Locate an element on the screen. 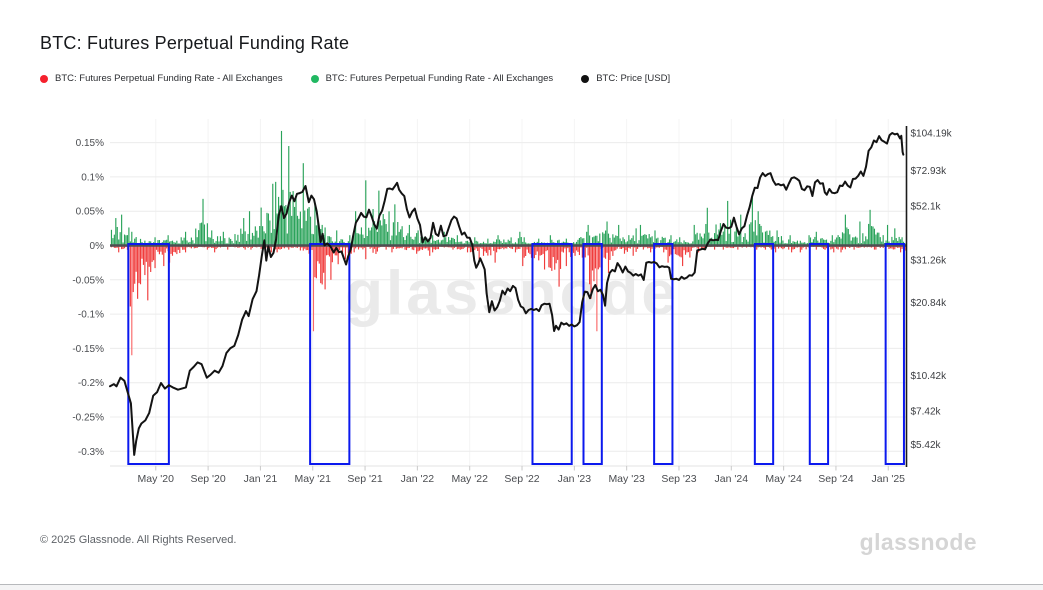 This screenshot has height=590, width=1043. svg-text: May '24 is located at coordinates (783, 479).